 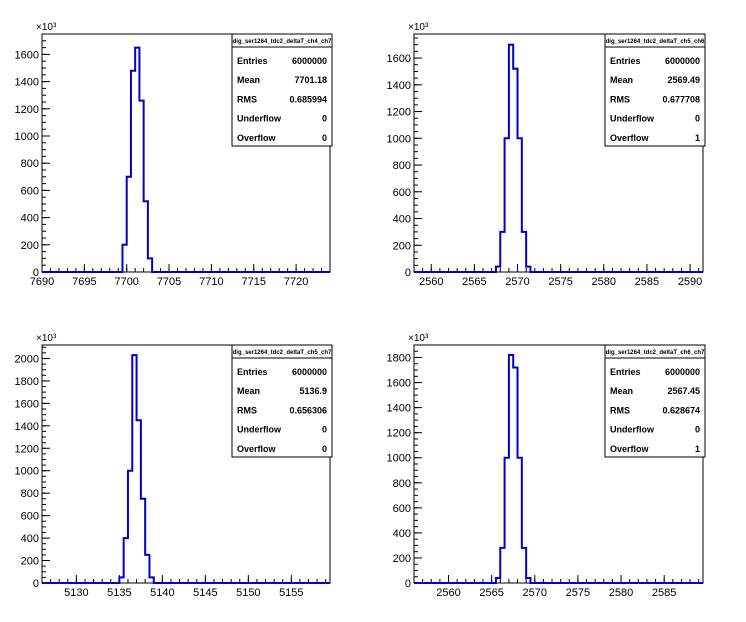 What do you see at coordinates (655, 353) in the screenshot?
I see `stats-title: dig_ser1264_tdc2_deltaT_ch6_ch7` at bounding box center [655, 353].